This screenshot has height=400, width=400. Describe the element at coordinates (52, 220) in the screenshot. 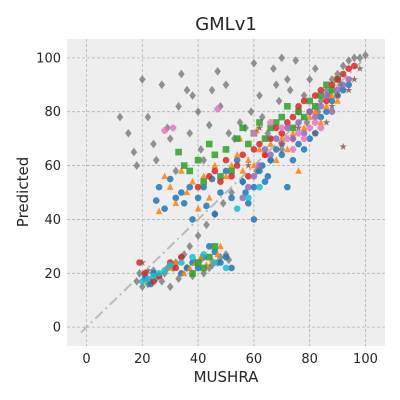

I see `y-tick-label-2: 40` at that location.